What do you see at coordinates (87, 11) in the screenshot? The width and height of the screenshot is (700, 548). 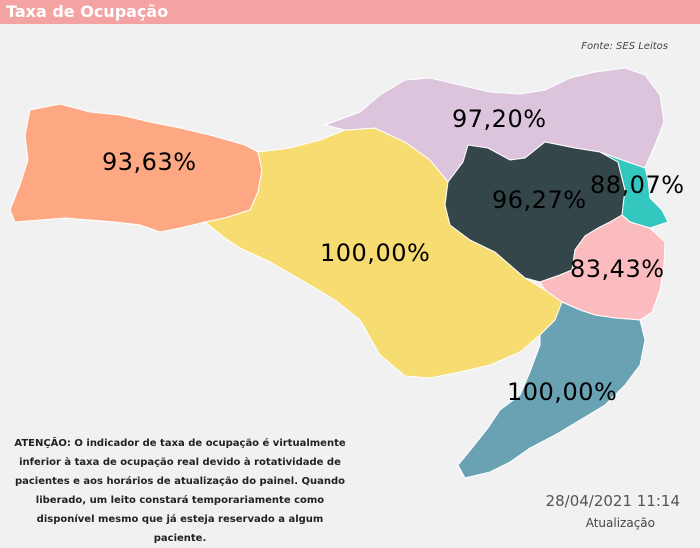 I see `page-title: Taxa de Ocupação` at bounding box center [87, 11].